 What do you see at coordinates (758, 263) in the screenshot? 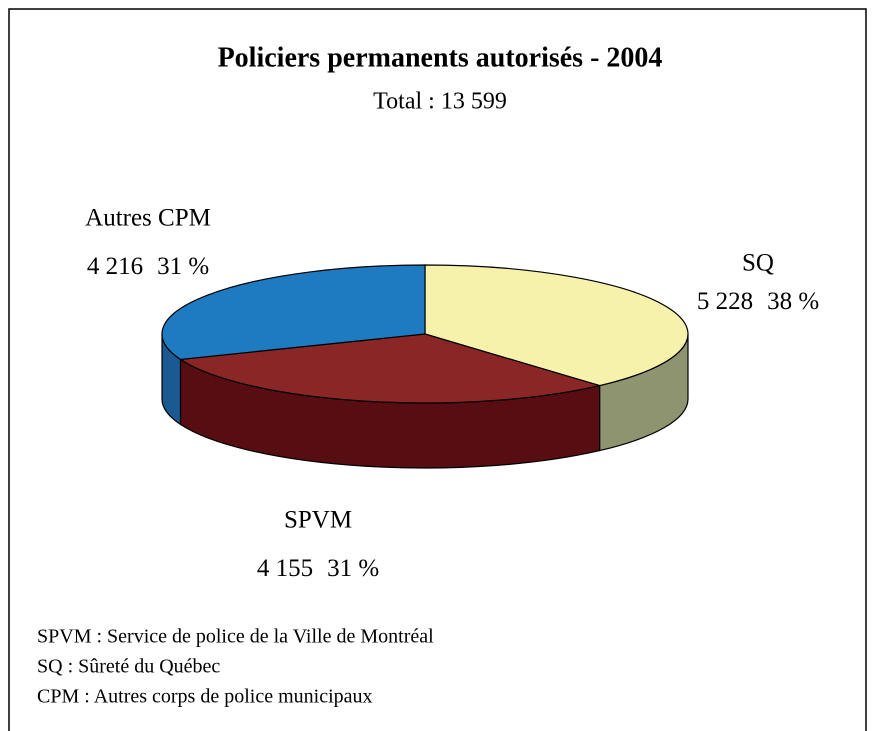
I see `slice-name: SQ` at bounding box center [758, 263].